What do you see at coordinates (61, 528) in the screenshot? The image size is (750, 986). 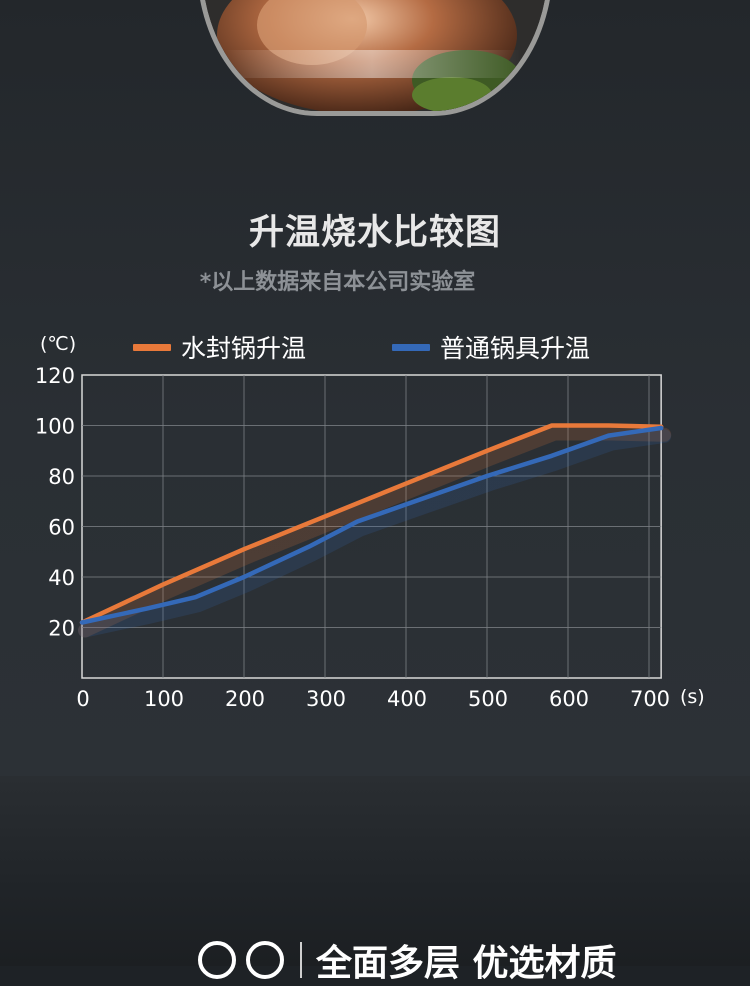 I see `y-tick-label: 60` at bounding box center [61, 528].